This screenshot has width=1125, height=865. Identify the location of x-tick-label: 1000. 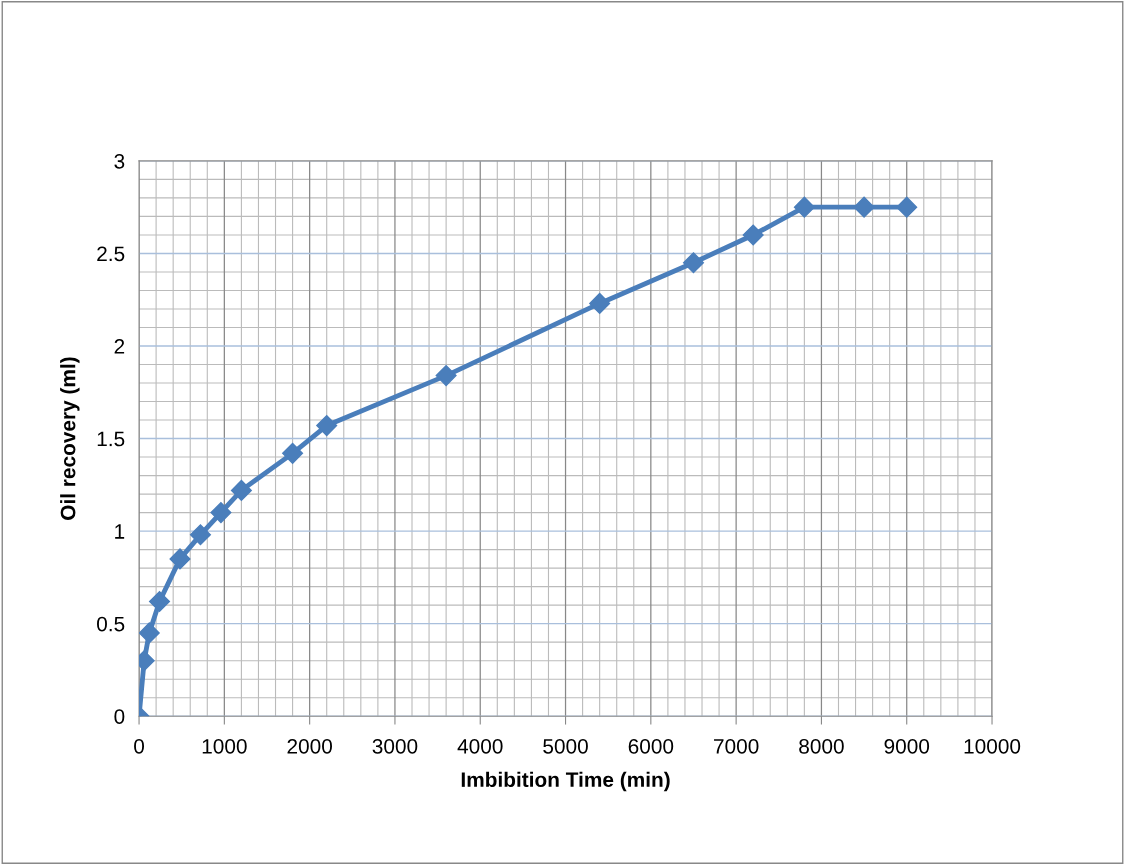
(224, 746).